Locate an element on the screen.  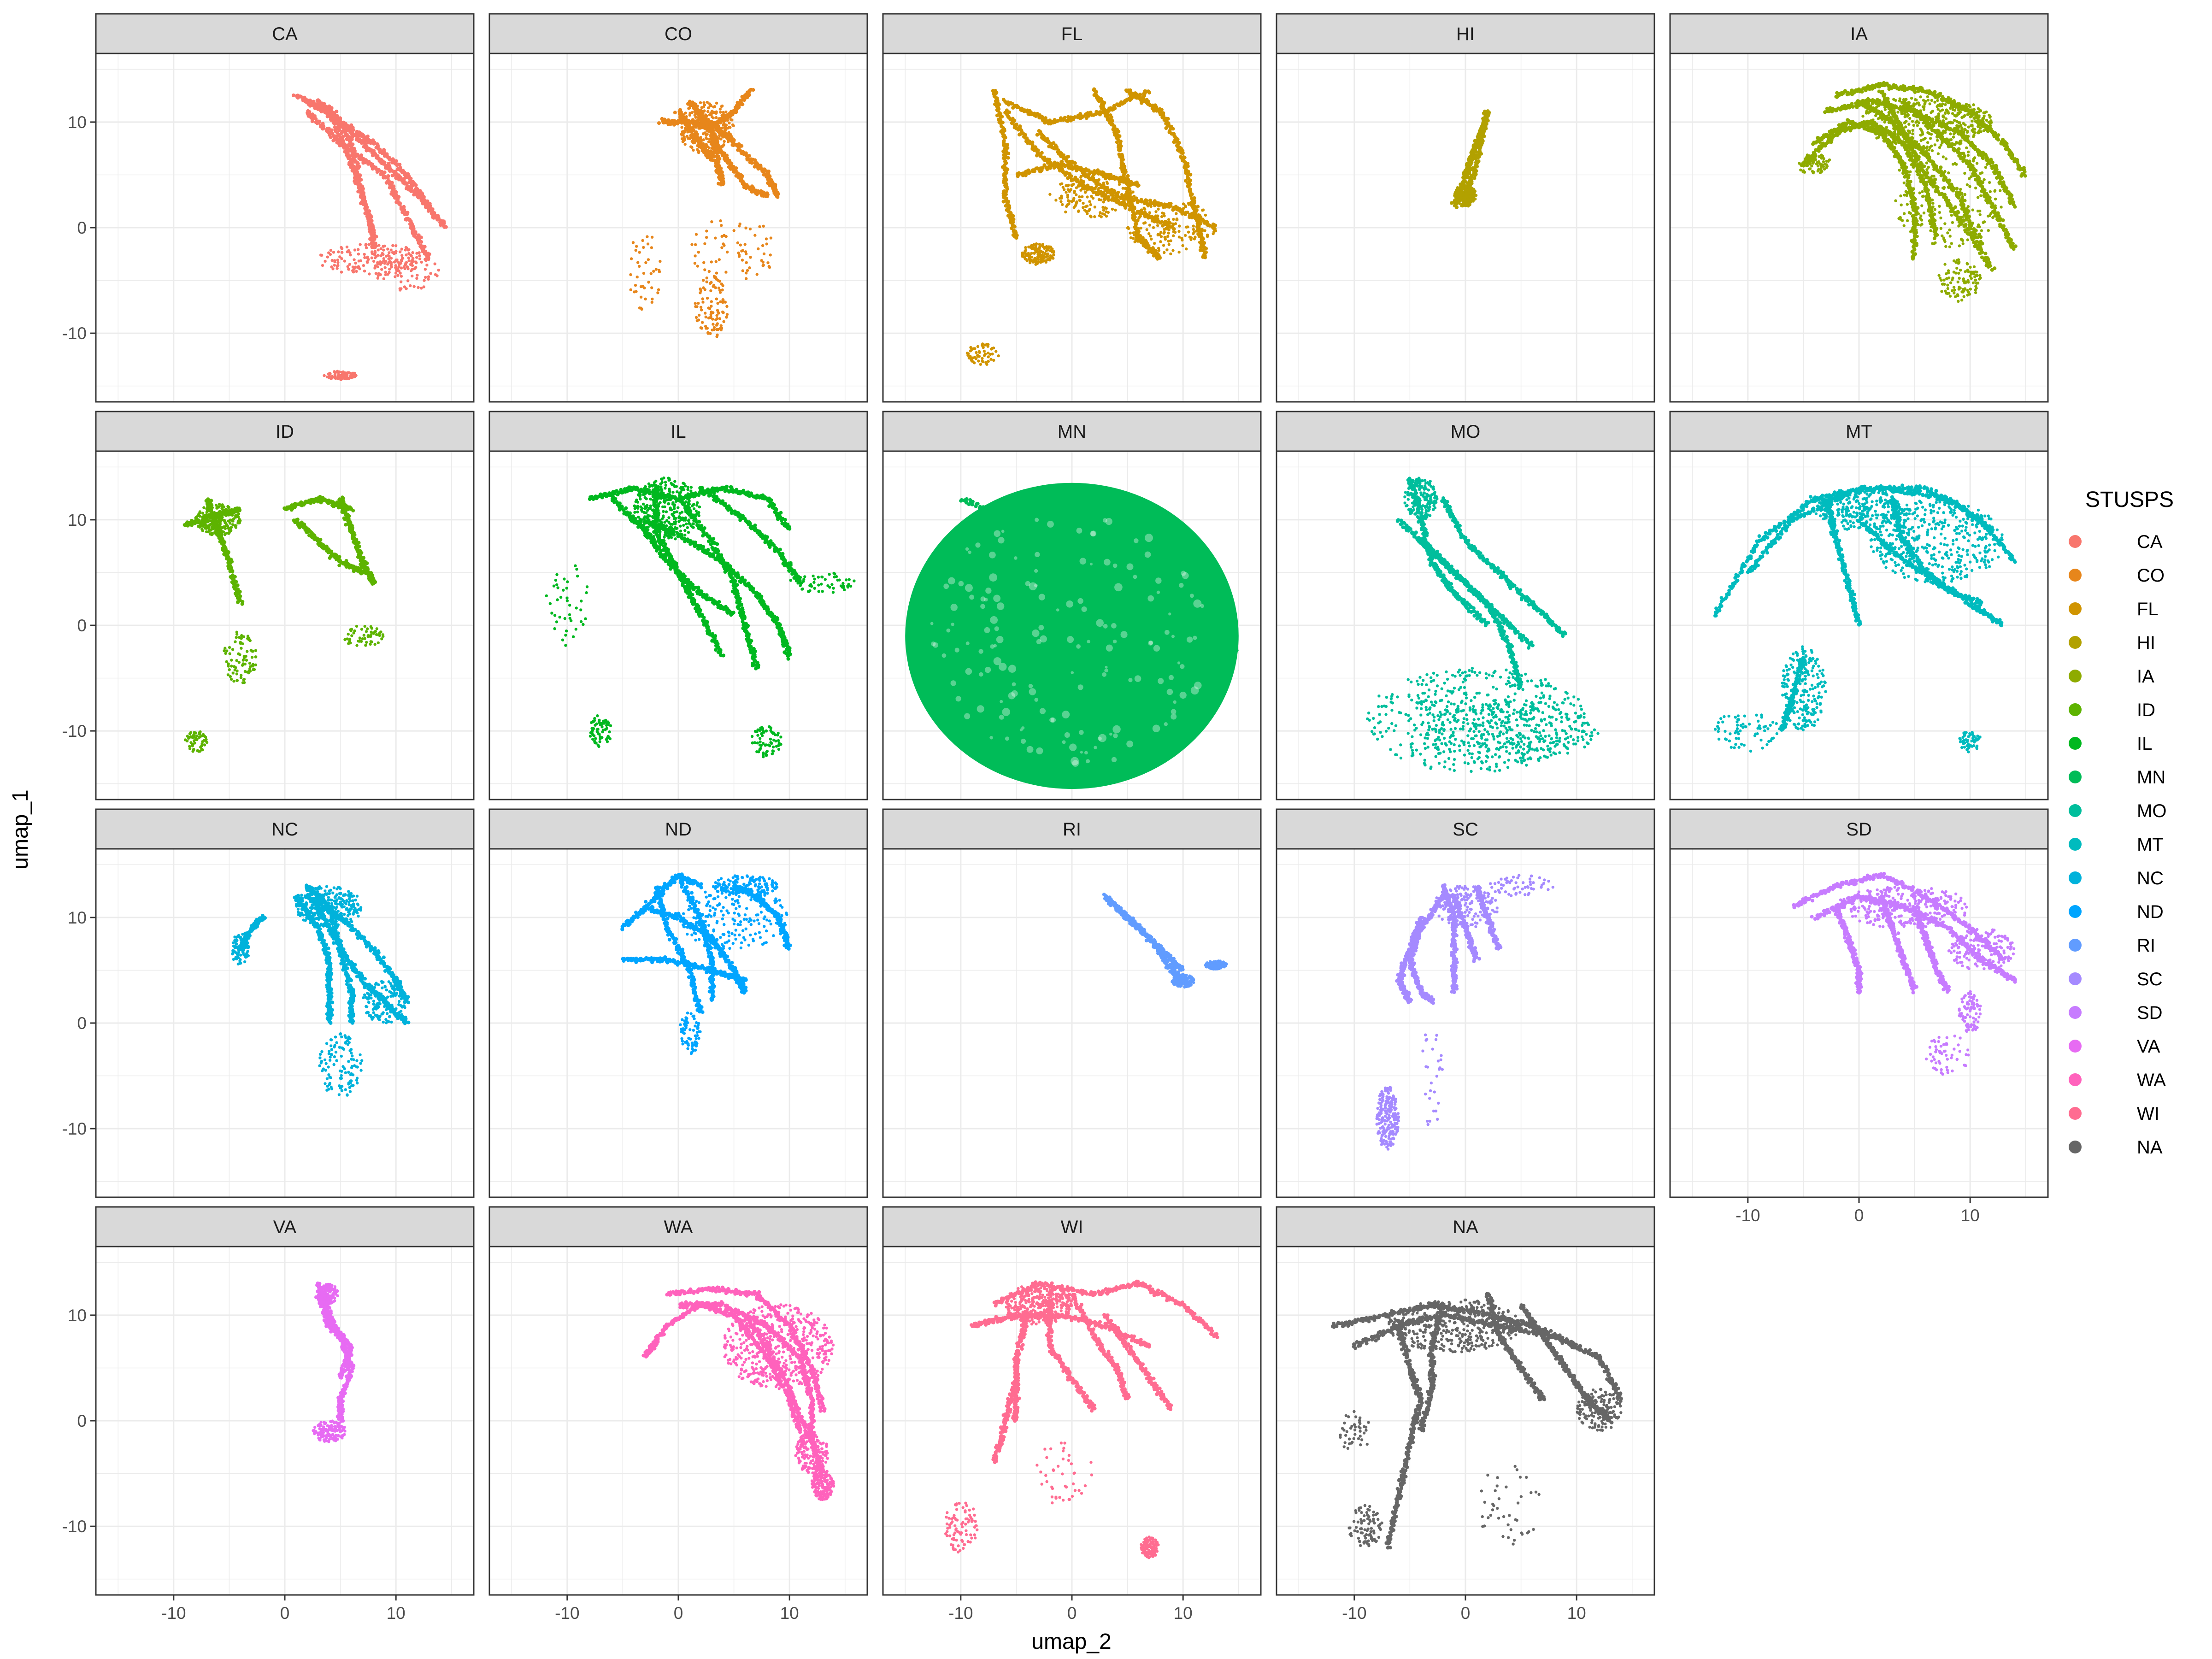
grid-mo is located at coordinates (1465, 625).